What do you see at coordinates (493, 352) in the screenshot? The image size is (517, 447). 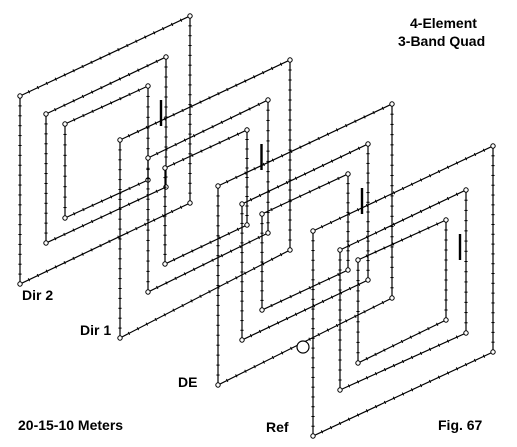 I see `loop-ref-20m-corner-node` at bounding box center [493, 352].